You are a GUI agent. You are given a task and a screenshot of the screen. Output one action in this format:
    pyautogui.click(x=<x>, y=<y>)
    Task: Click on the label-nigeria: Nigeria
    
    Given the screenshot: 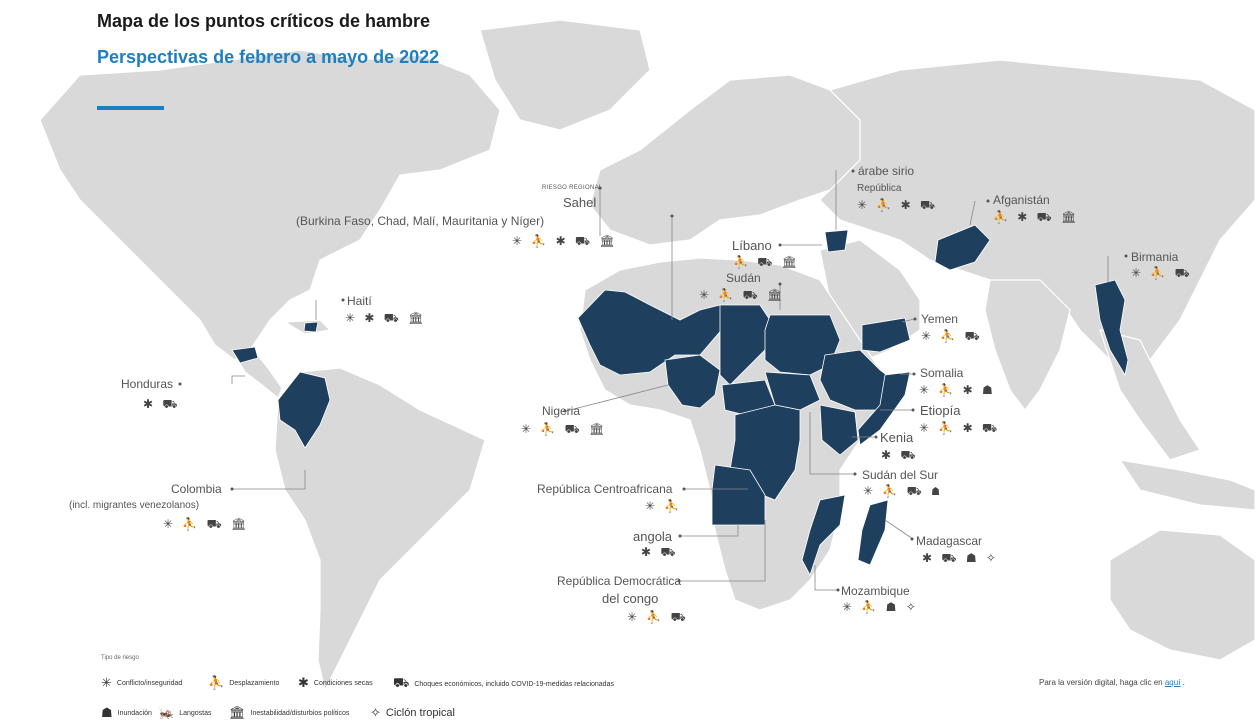 What is the action you would take?
    pyautogui.click(x=561, y=411)
    